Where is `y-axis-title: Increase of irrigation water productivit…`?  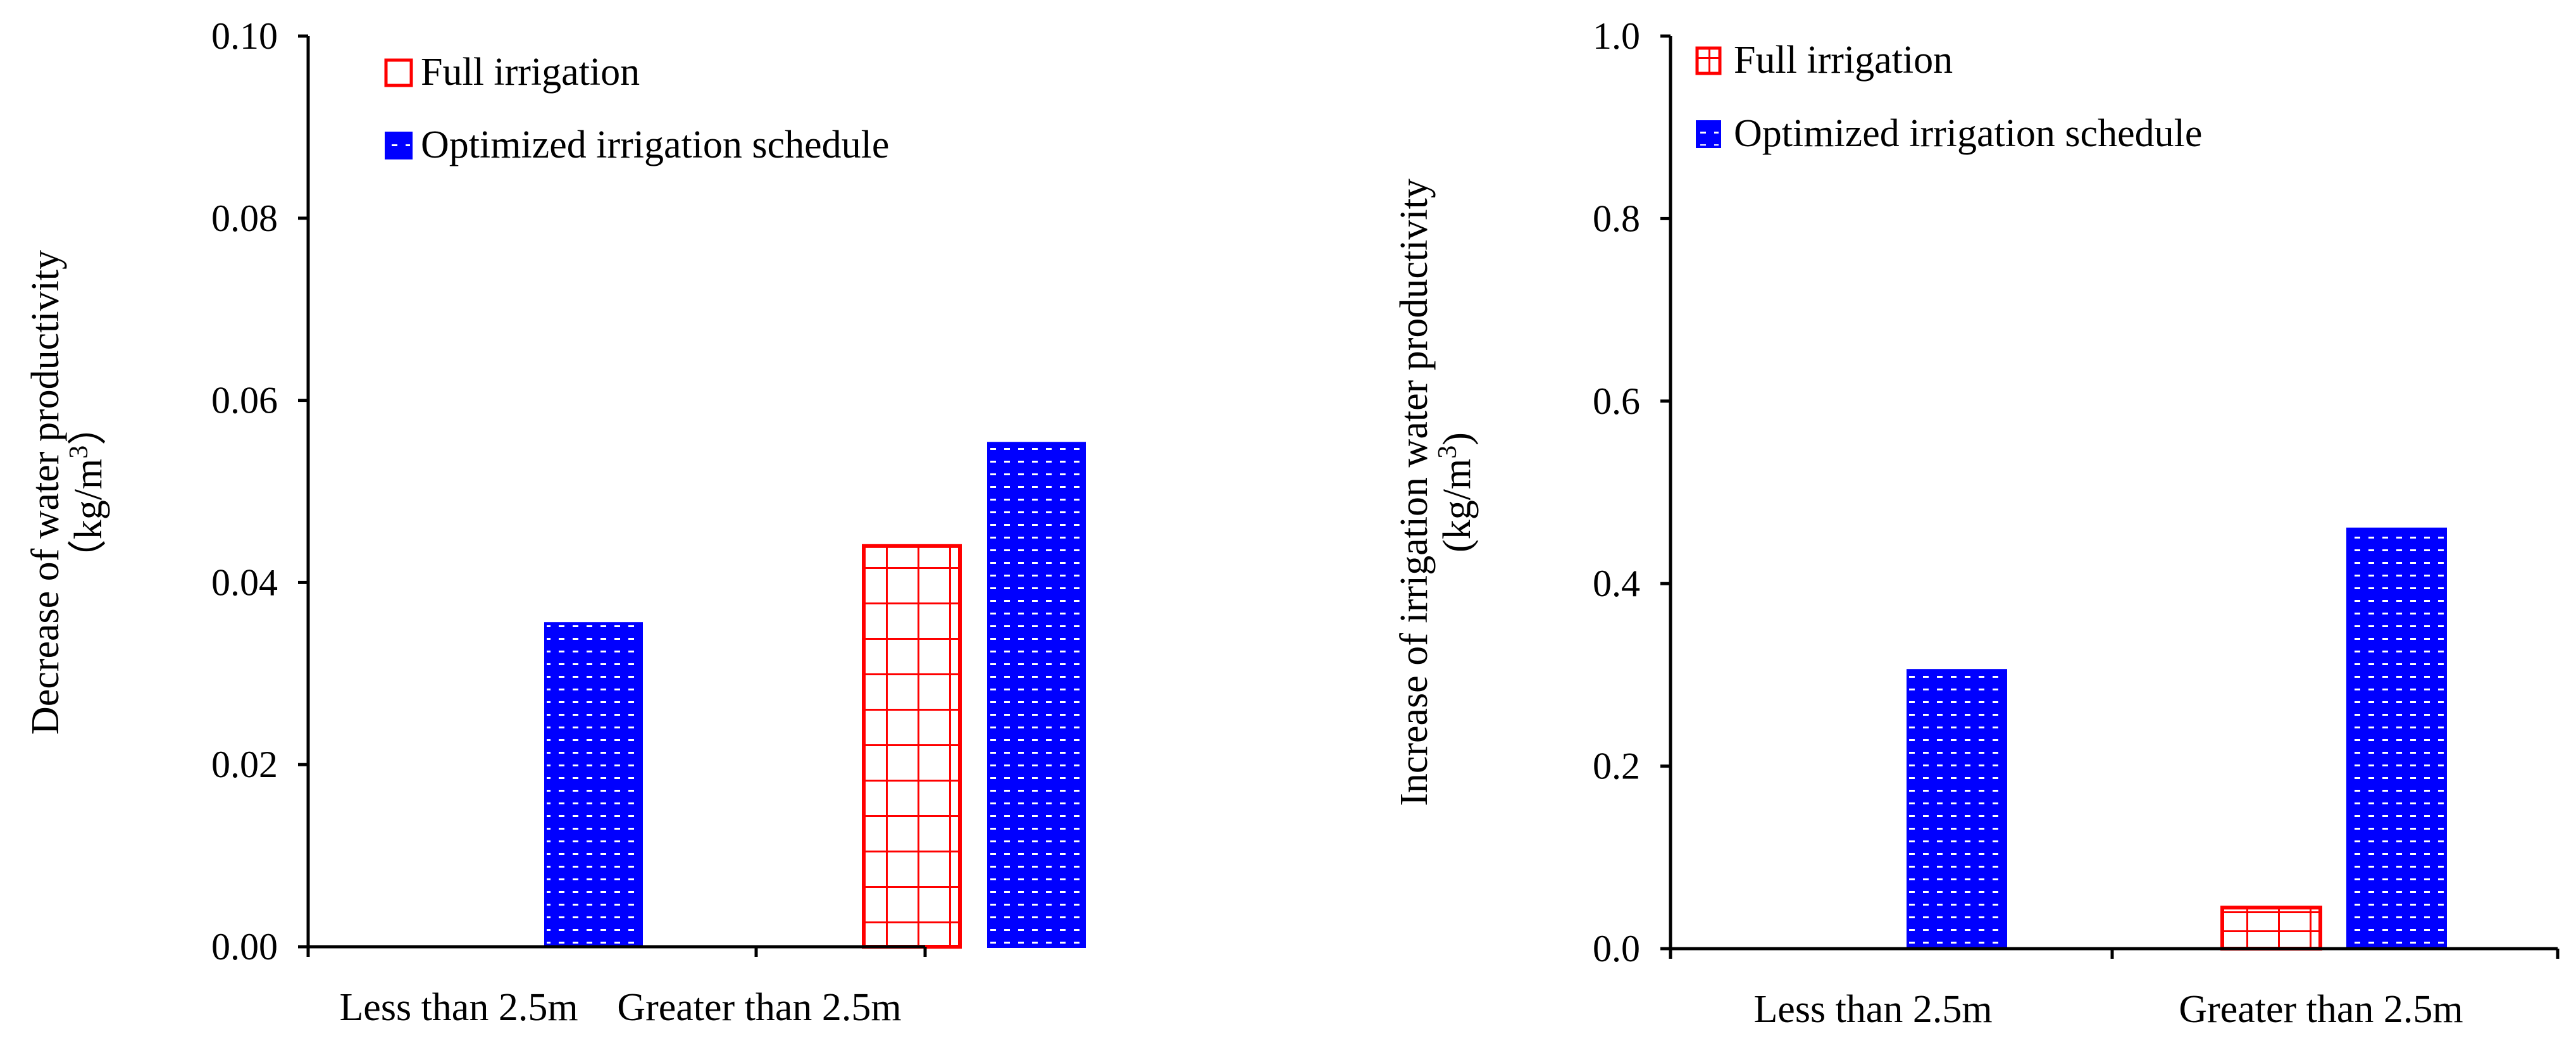
y-axis-title: Increase of irrigation water productivit… is located at coordinates (1436, 492).